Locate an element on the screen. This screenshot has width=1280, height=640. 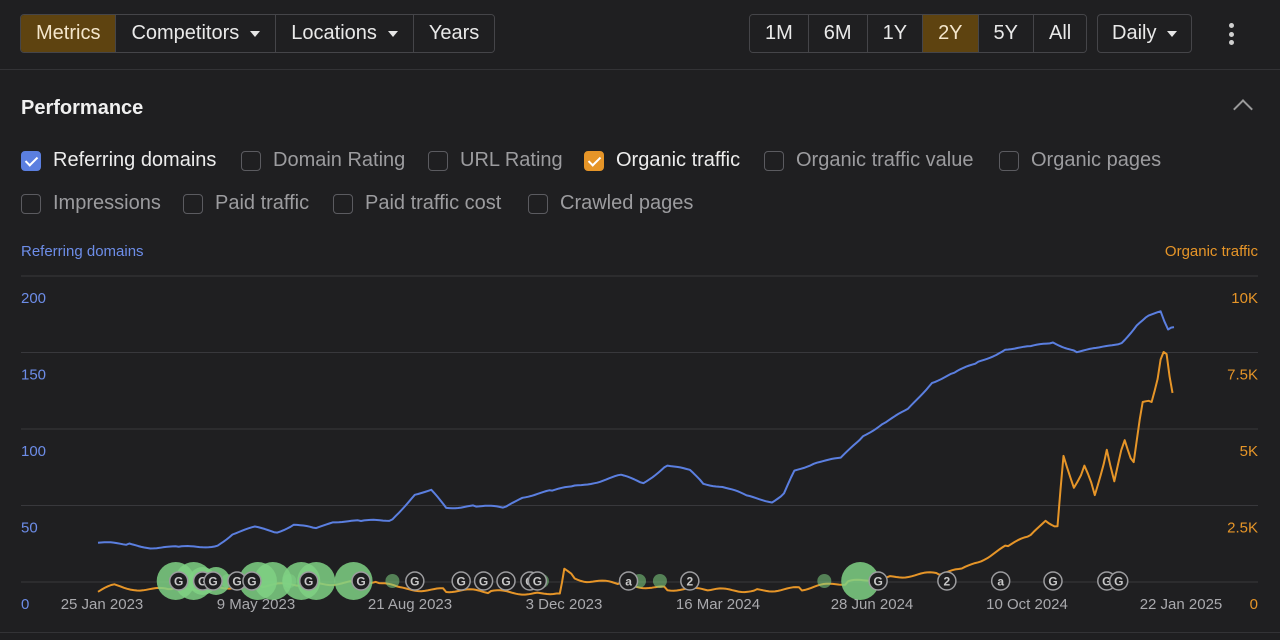
metric-label: Paid traffic is located at coordinates (262, 203).